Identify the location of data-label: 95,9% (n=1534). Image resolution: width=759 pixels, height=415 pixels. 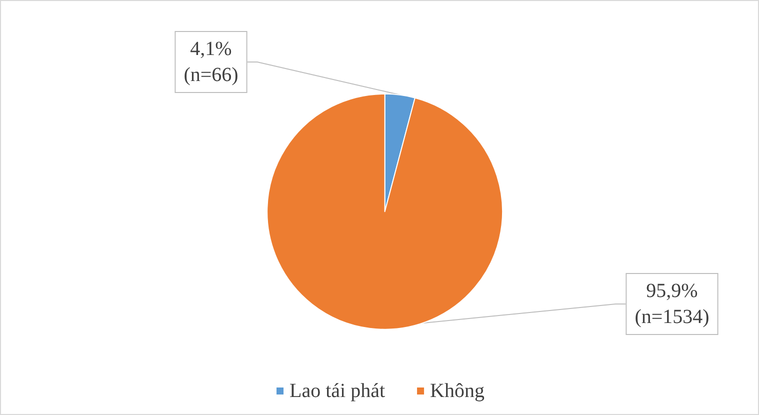
(672, 304).